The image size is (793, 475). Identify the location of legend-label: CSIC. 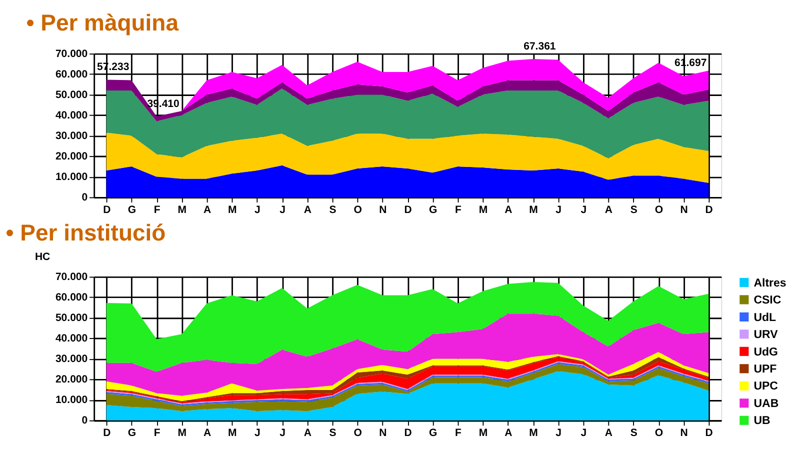
(768, 300).